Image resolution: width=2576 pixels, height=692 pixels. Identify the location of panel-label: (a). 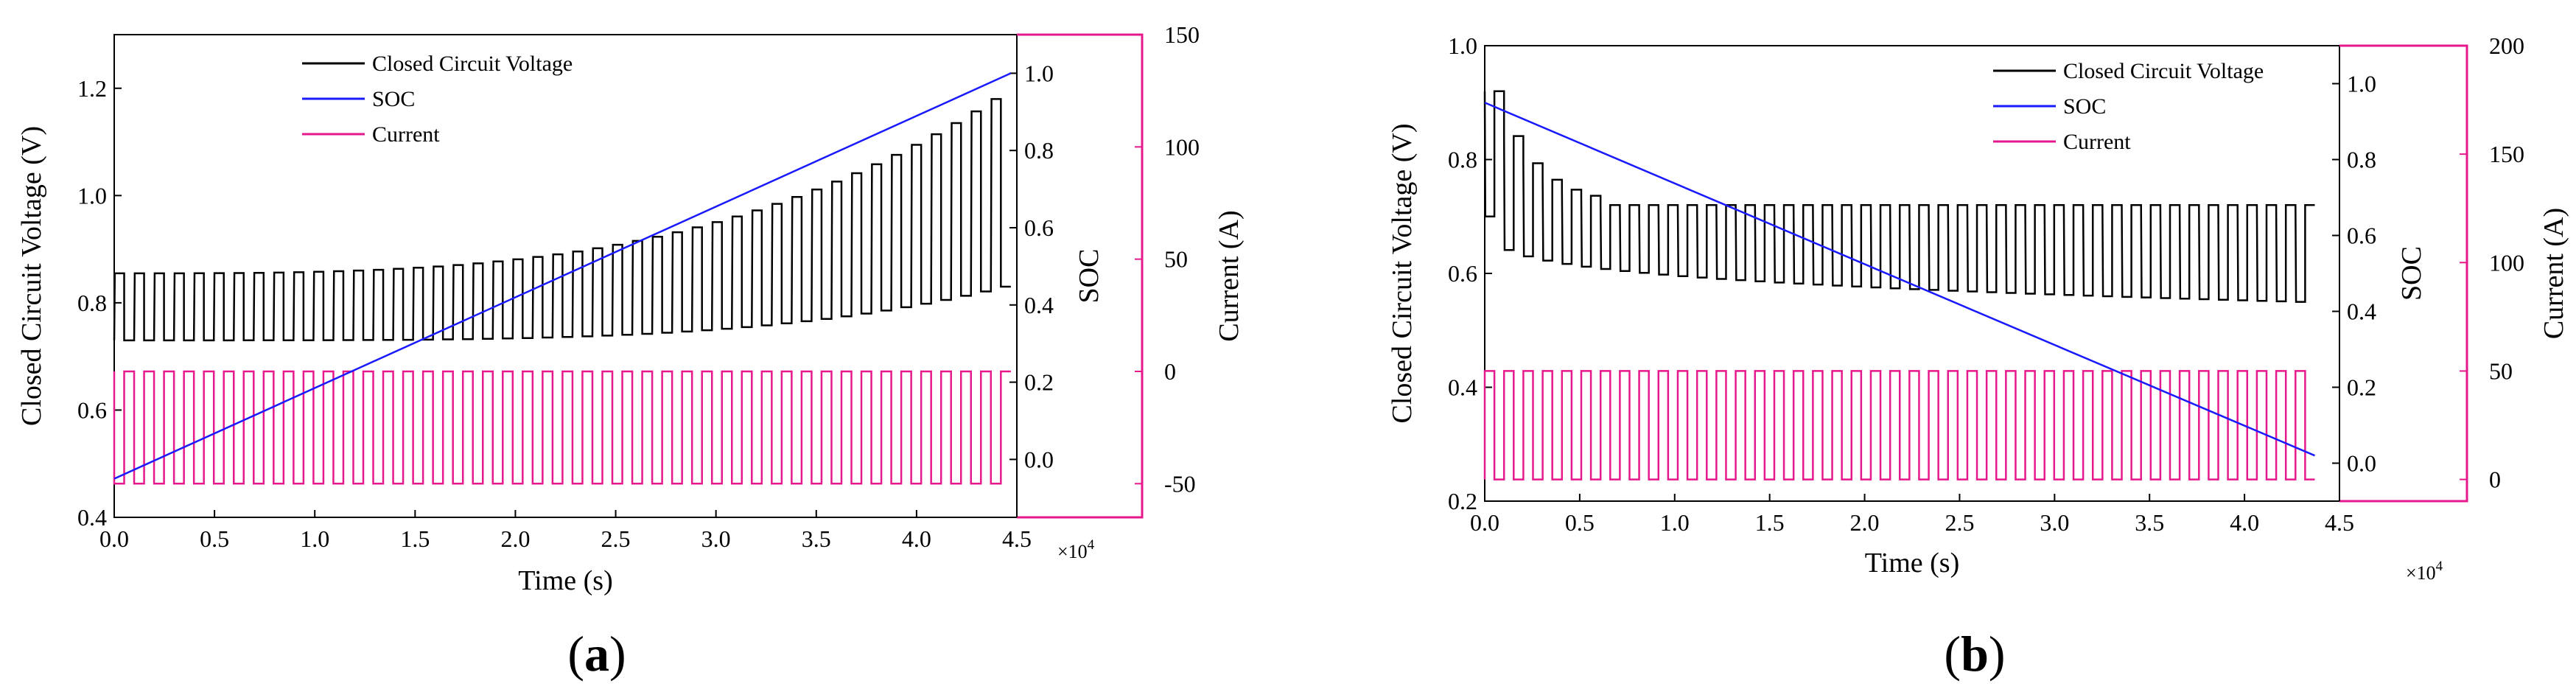
(596, 654).